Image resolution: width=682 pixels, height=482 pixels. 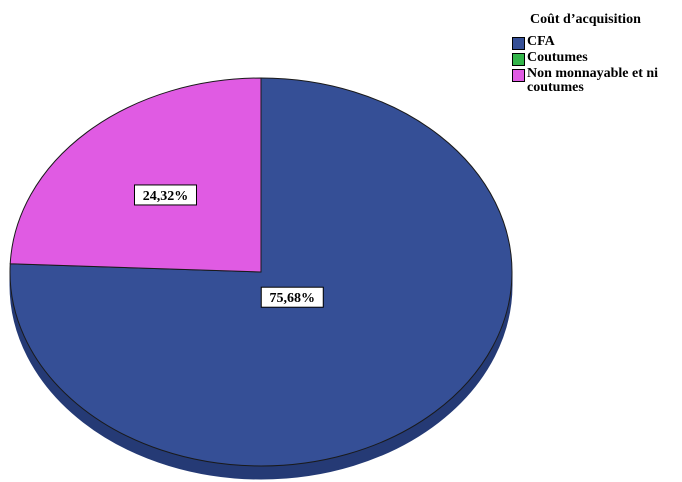 I want to click on pie-labels: 75,68% 24,32%, so click(x=228, y=246).